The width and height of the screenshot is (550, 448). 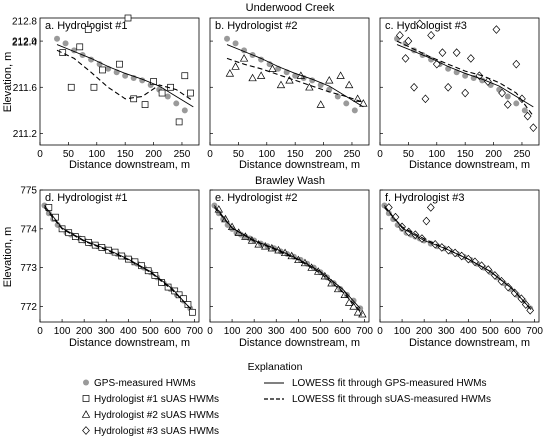 What do you see at coordinates (256, 198) in the screenshot?
I see `panel-label: e. Hydrologist #2` at bounding box center [256, 198].